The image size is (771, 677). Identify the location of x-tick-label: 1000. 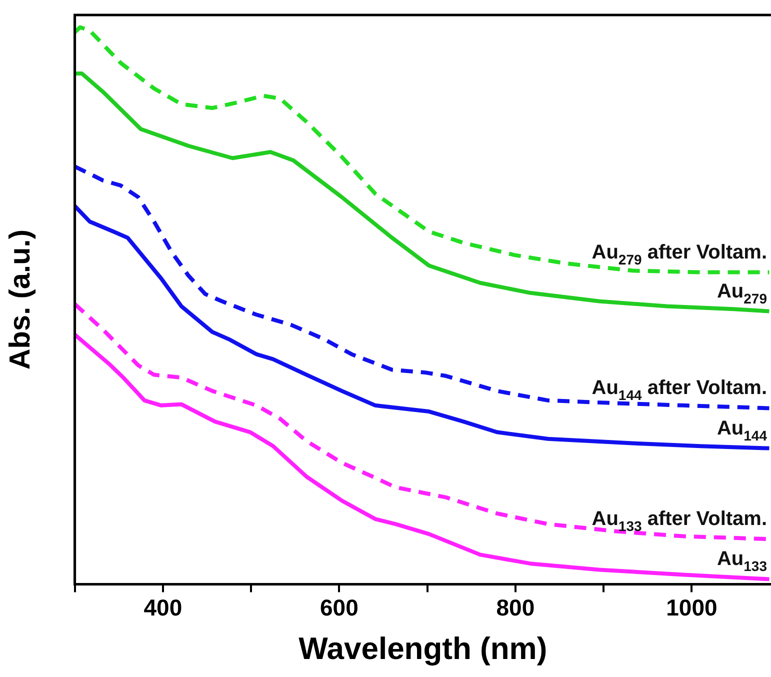
(692, 607).